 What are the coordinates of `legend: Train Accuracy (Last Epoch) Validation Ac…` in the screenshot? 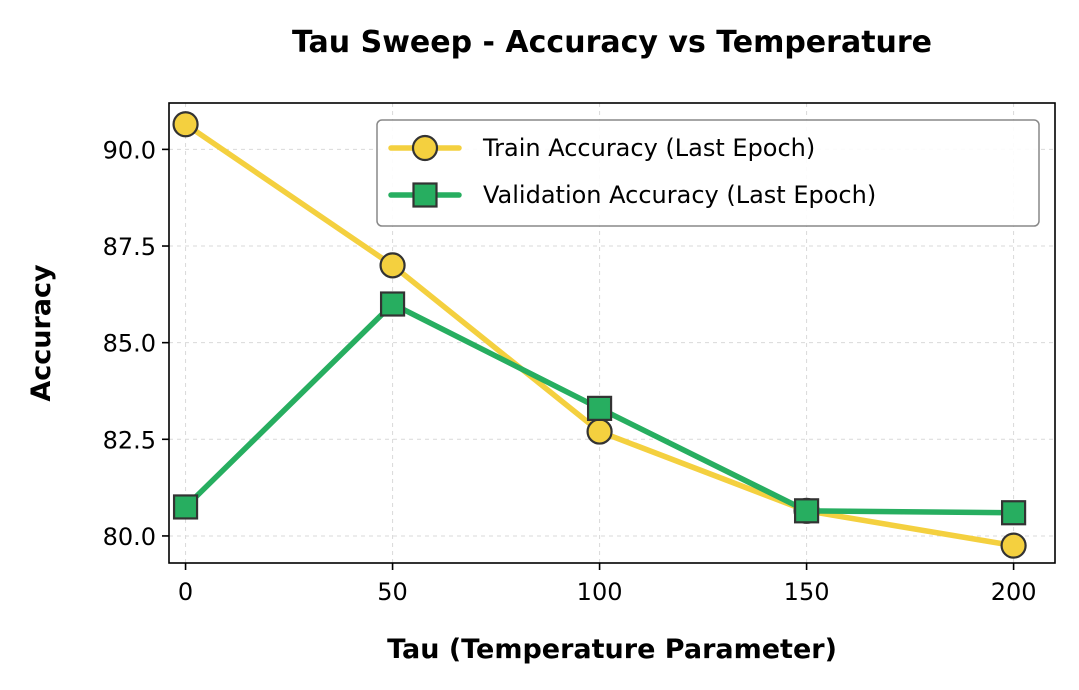 It's located at (708, 173).